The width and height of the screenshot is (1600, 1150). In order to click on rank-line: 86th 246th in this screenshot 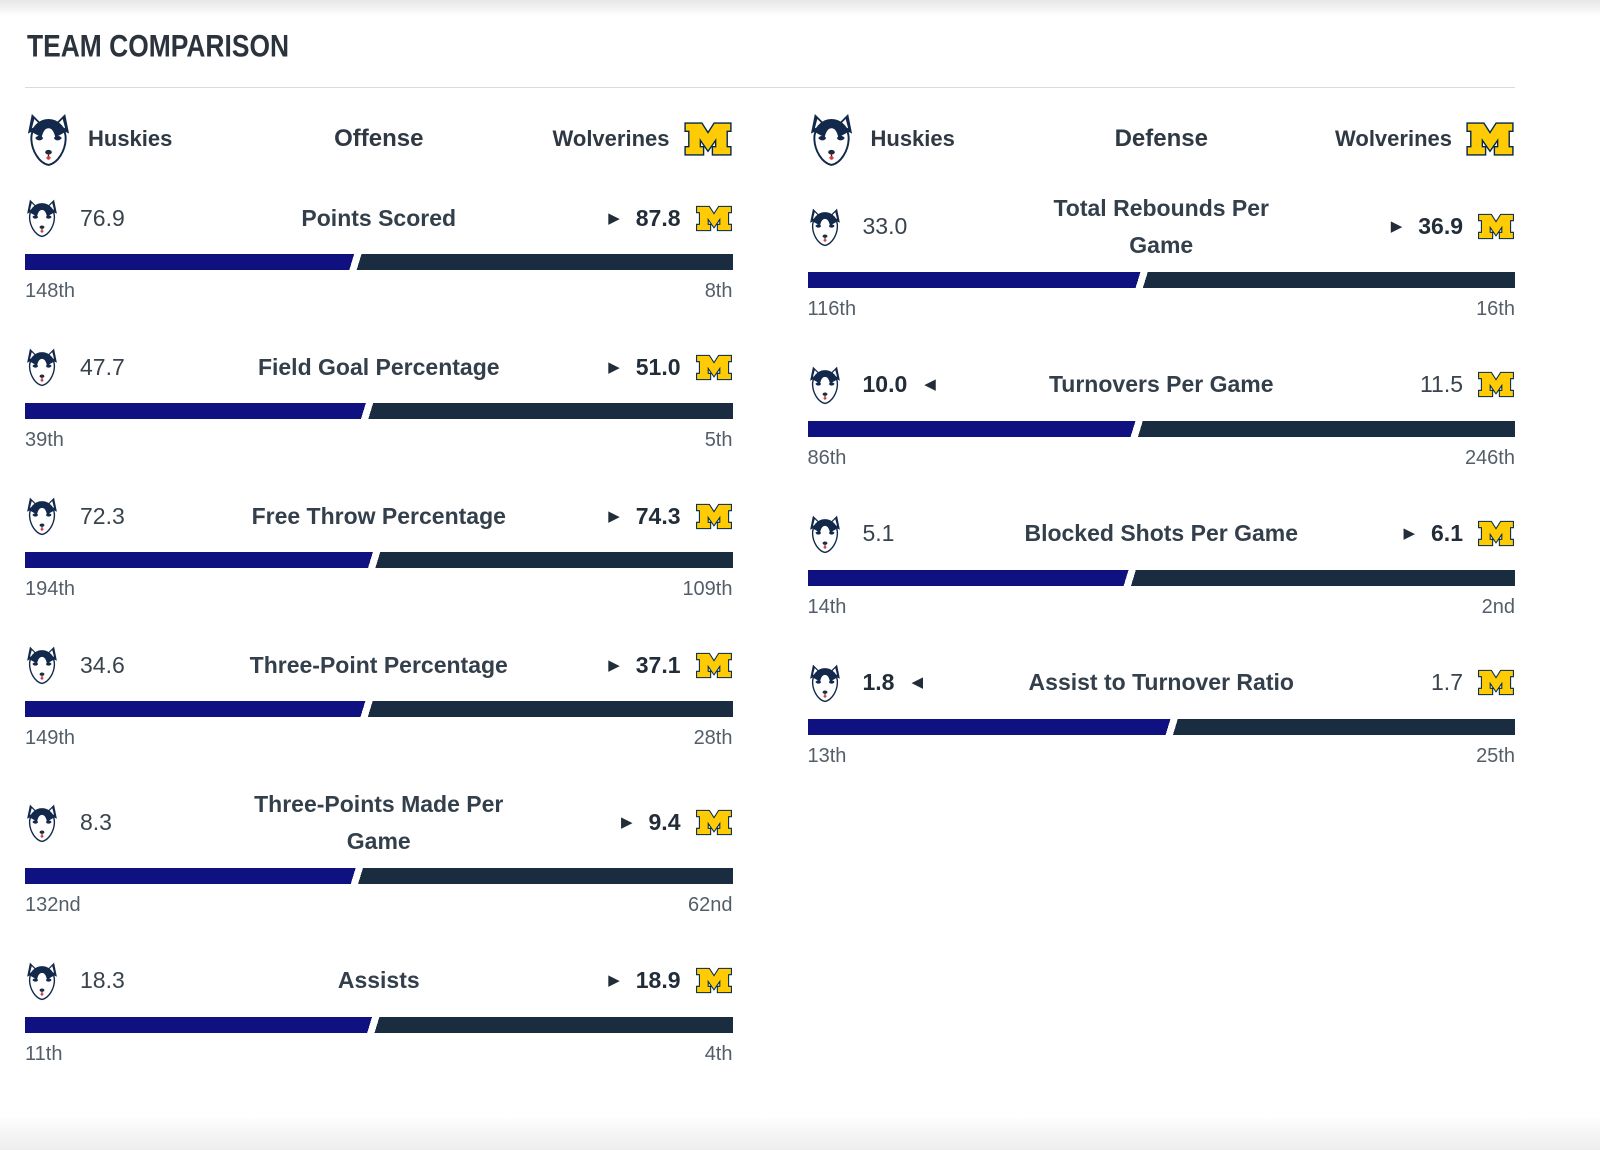, I will do `click(1162, 458)`.